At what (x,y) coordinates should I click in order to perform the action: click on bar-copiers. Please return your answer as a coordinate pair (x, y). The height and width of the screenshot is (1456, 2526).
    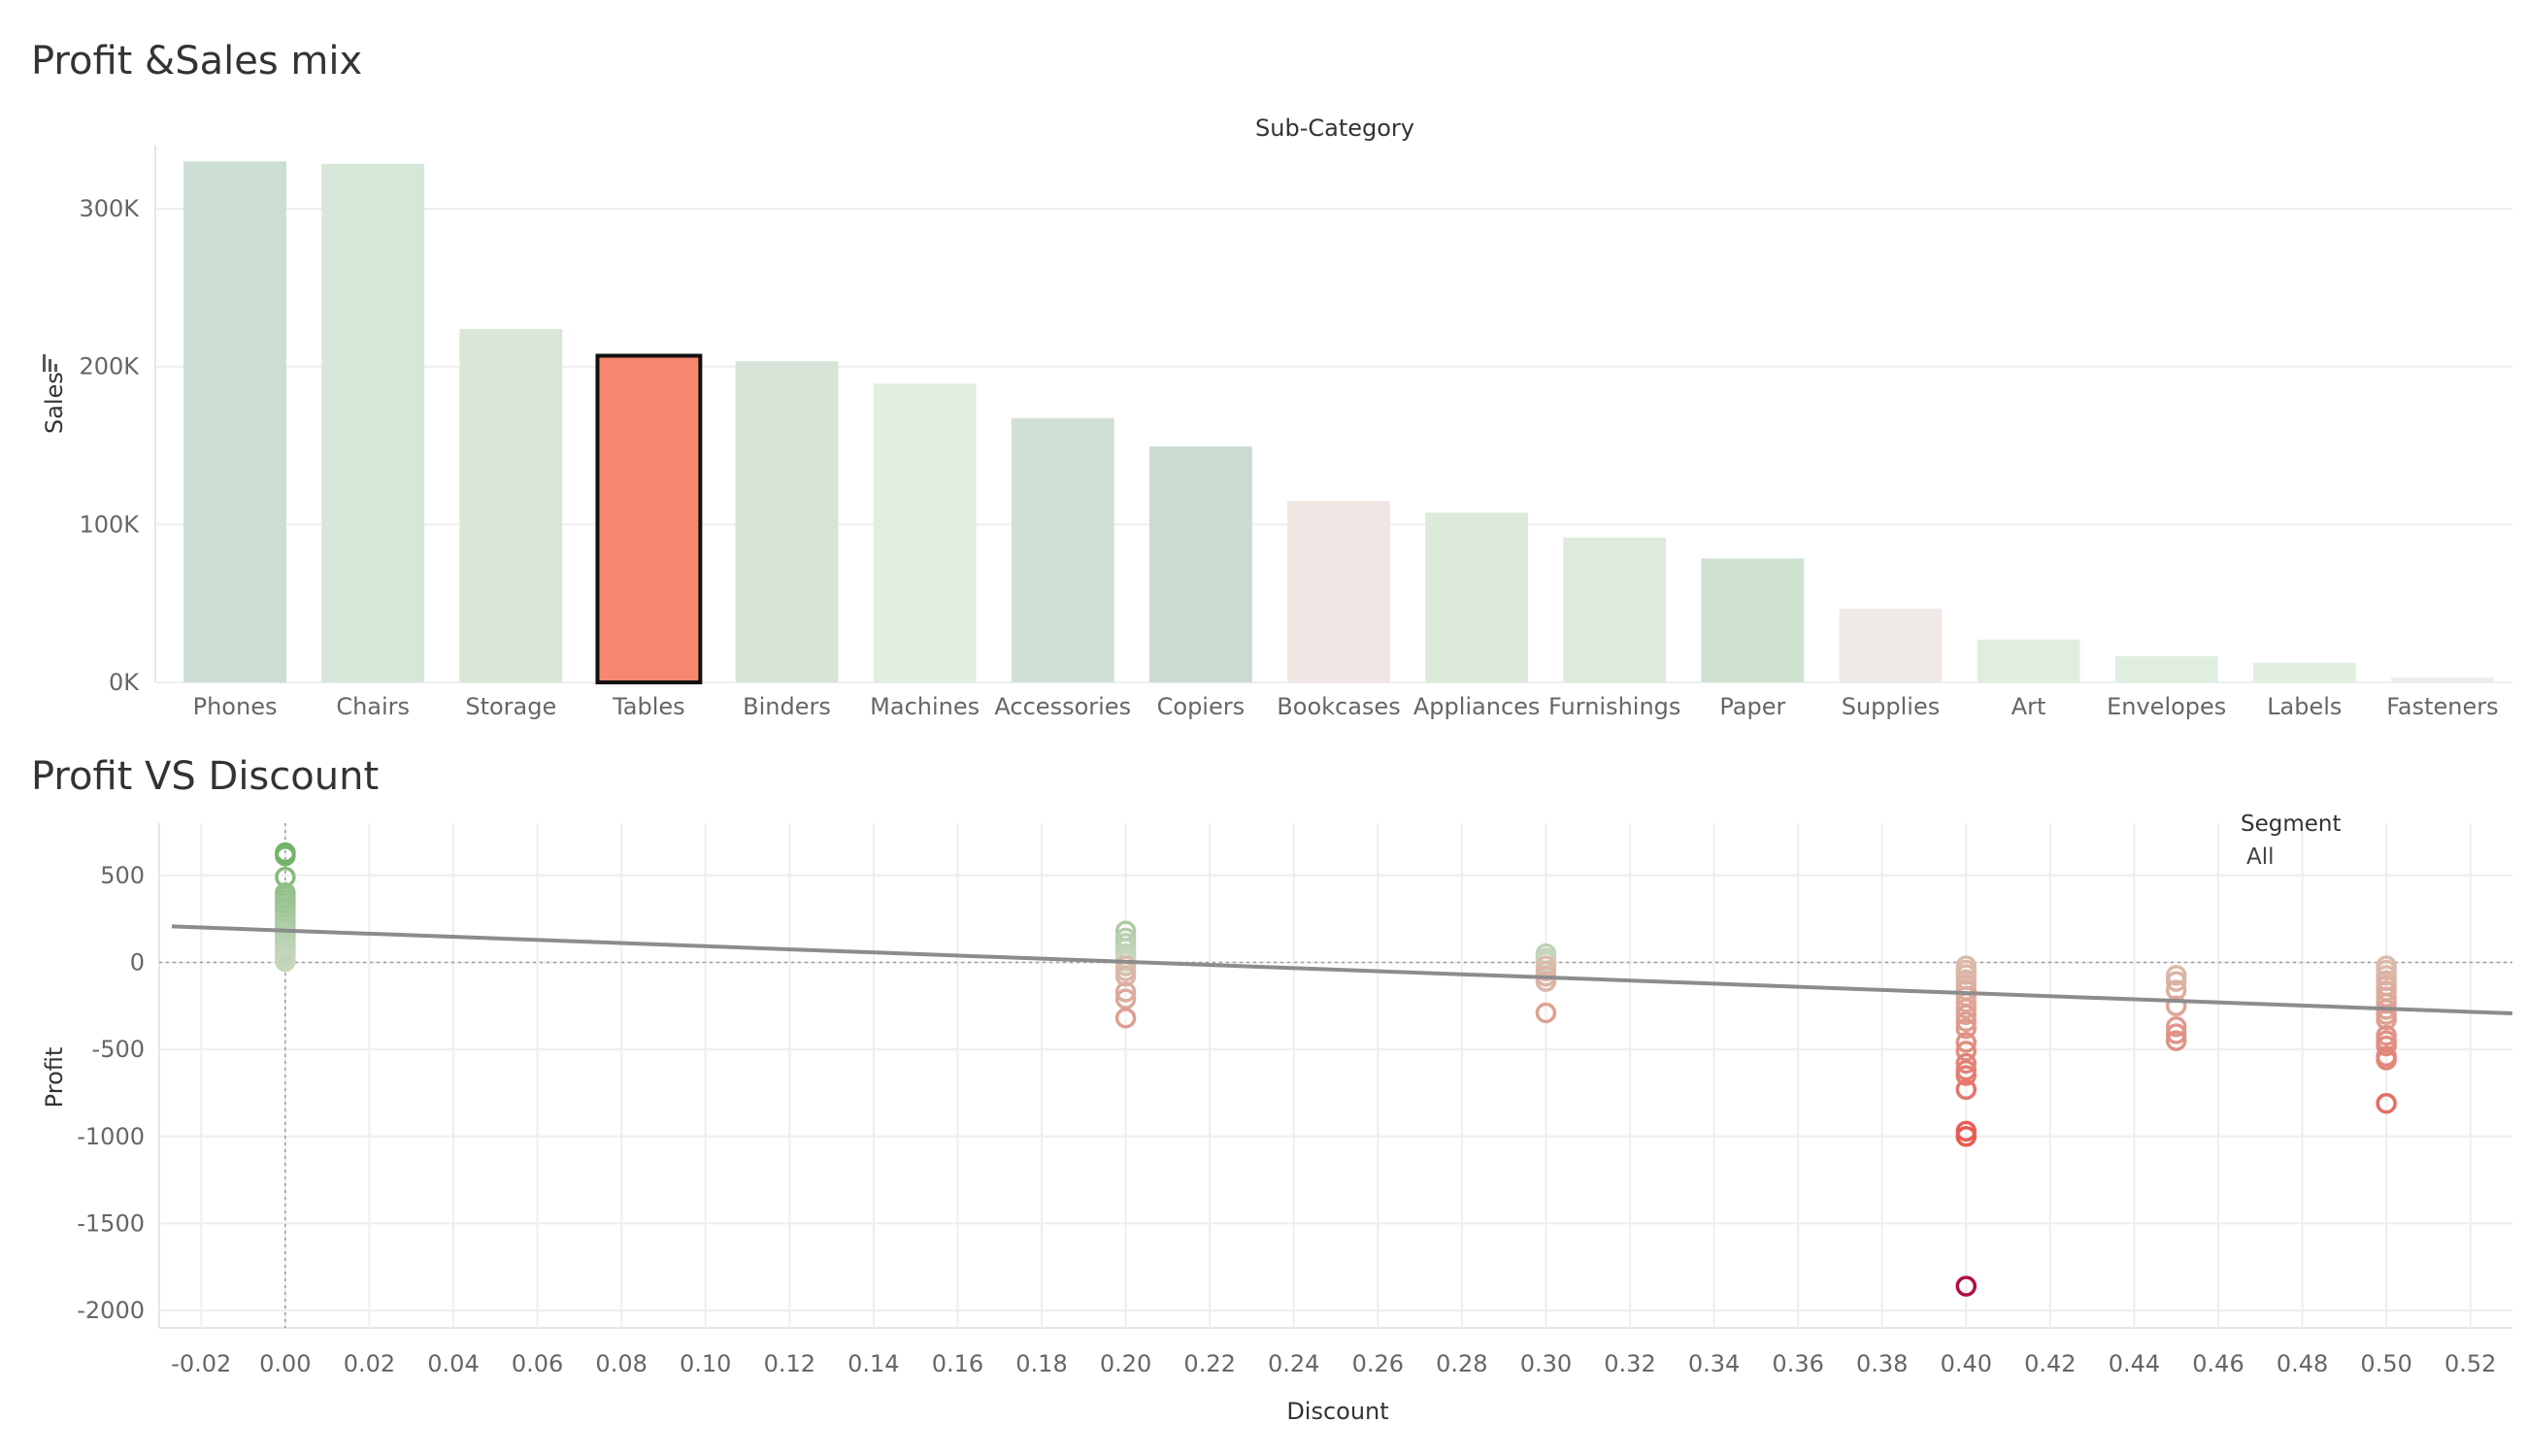
    Looking at the image, I should click on (1200, 564).